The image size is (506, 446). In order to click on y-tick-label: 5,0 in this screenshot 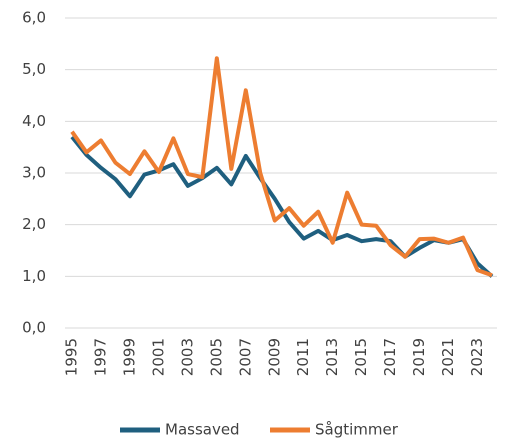, I will do `click(34, 69)`.